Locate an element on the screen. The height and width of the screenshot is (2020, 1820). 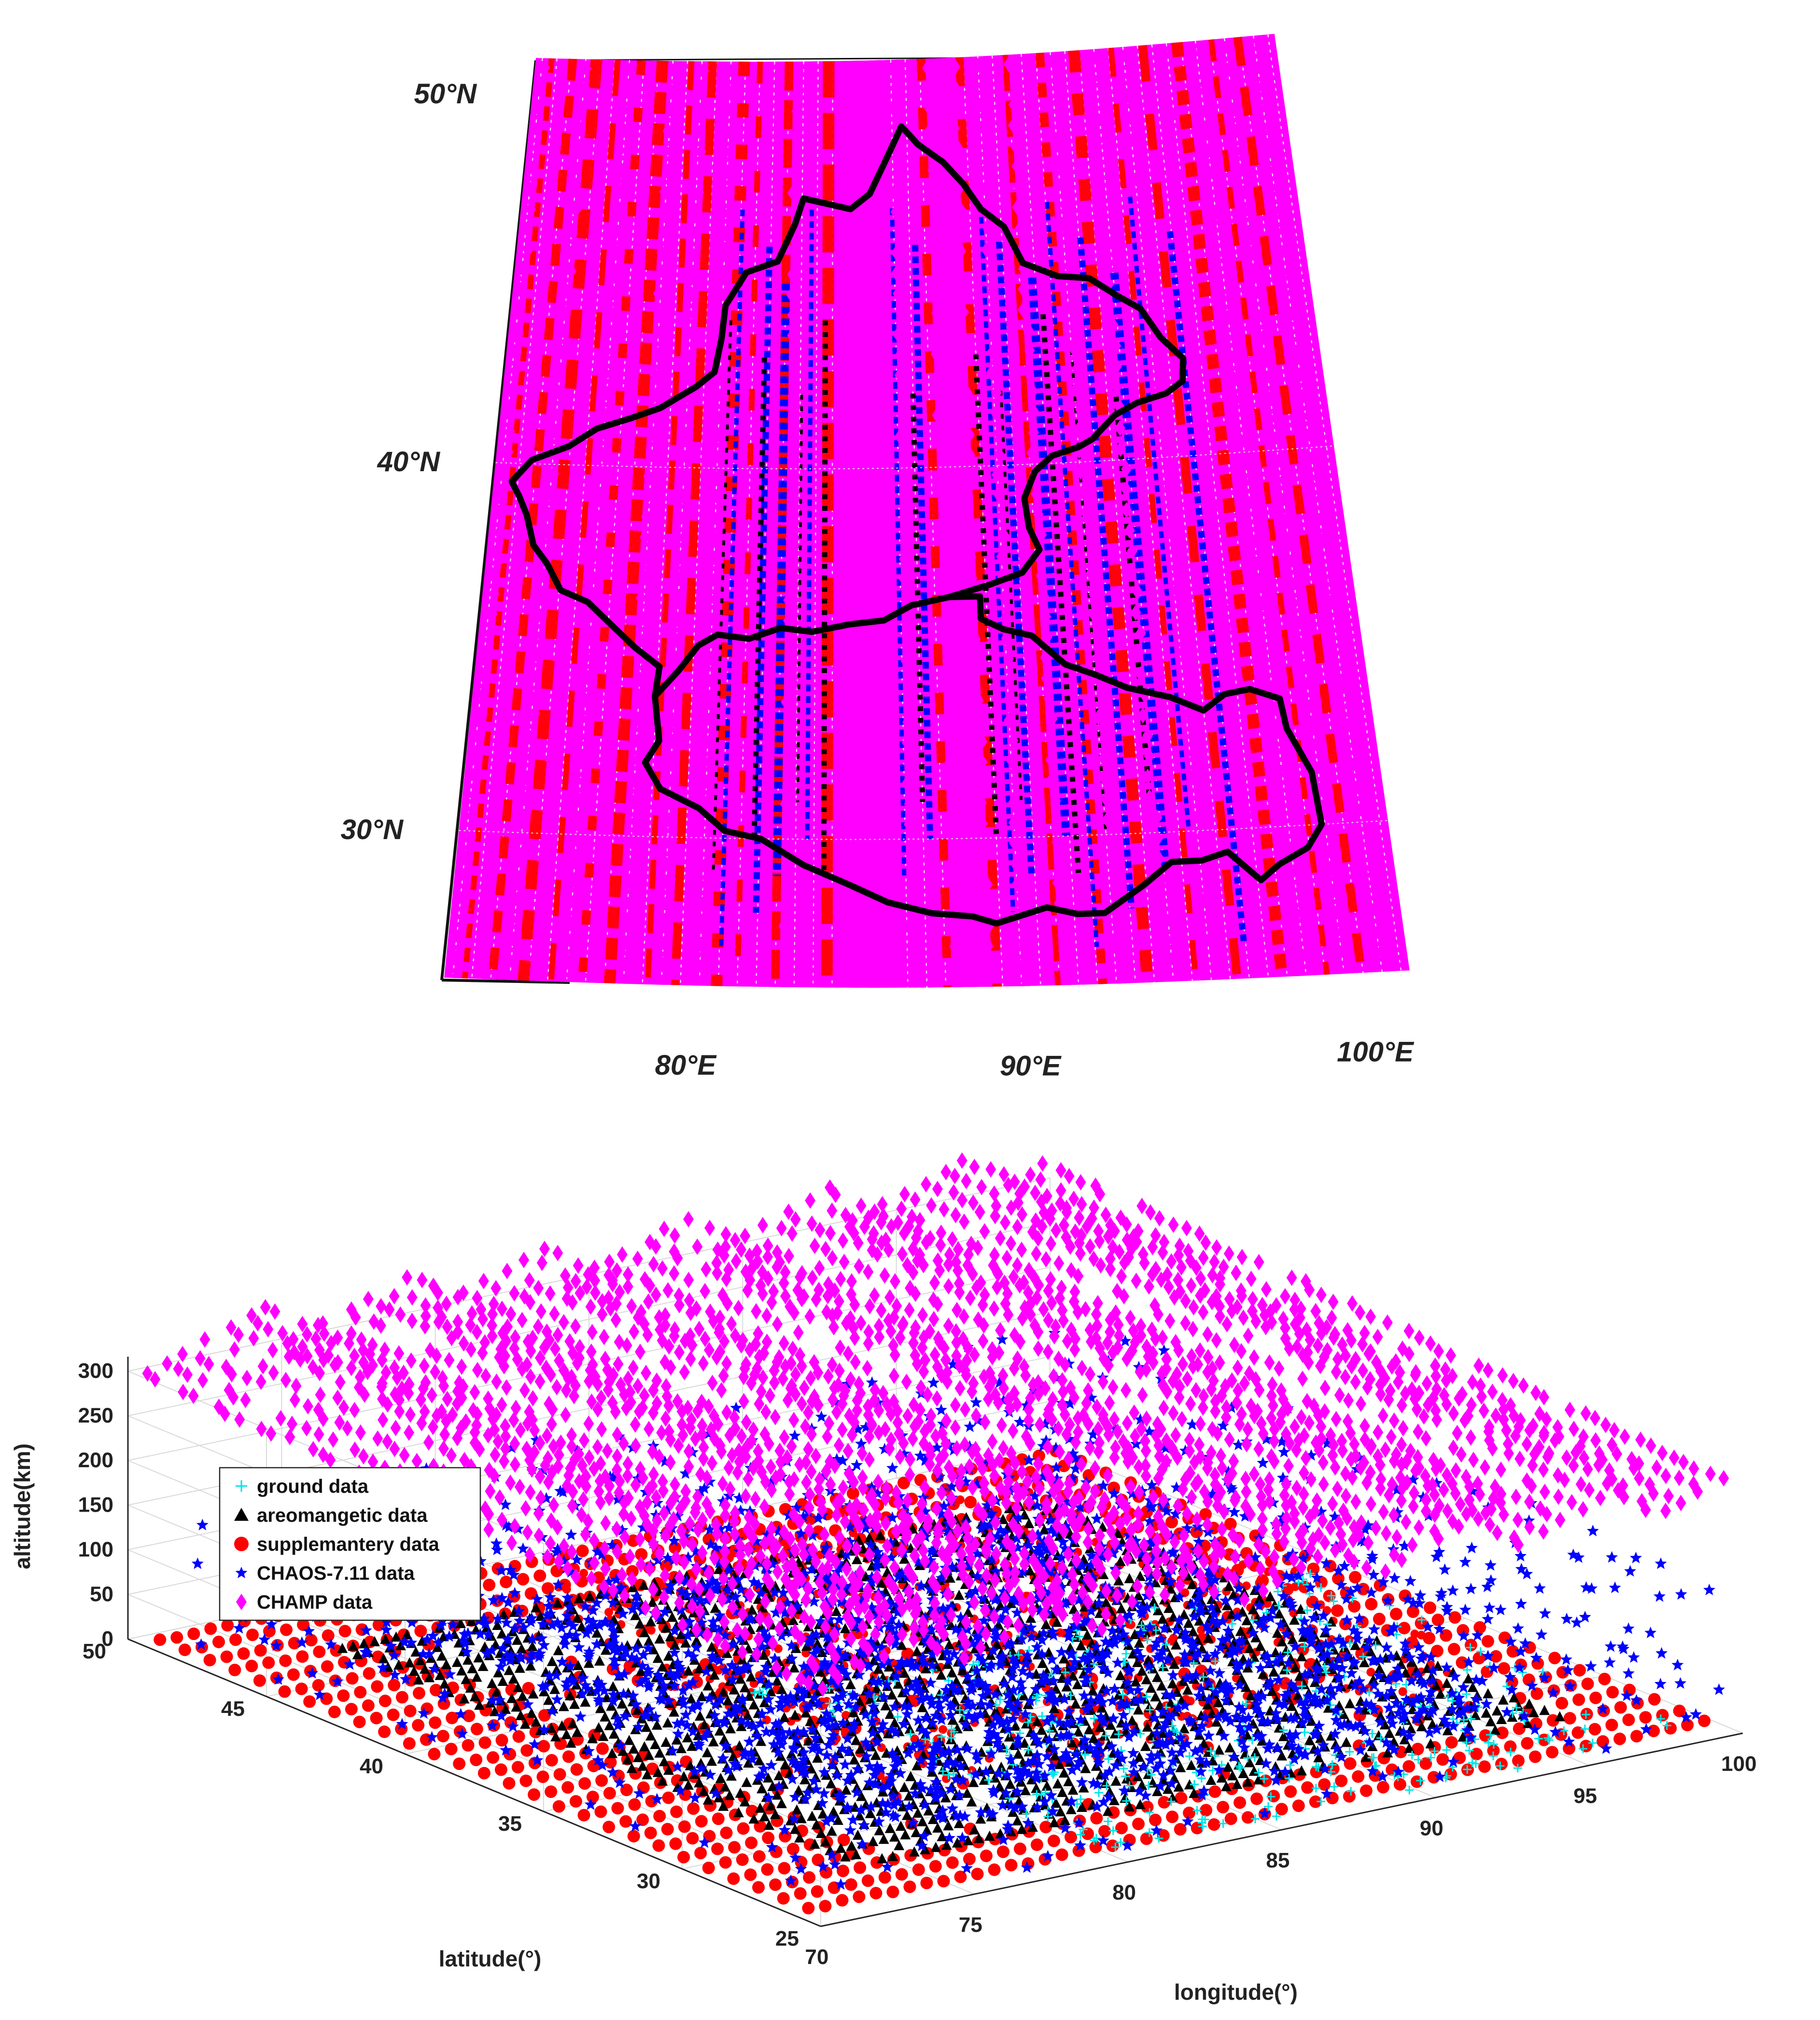
lat-label: 30°N is located at coordinates (373, 829).